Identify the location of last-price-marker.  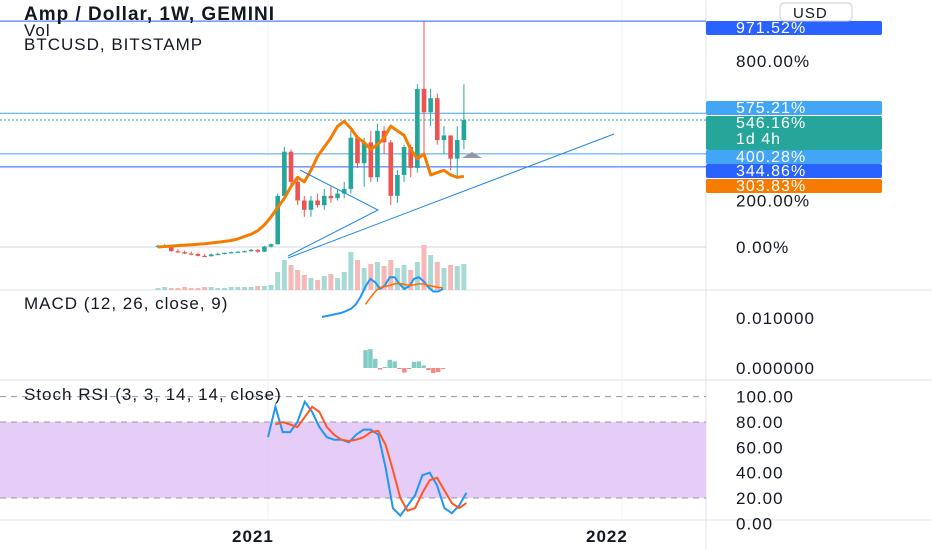
(472, 155).